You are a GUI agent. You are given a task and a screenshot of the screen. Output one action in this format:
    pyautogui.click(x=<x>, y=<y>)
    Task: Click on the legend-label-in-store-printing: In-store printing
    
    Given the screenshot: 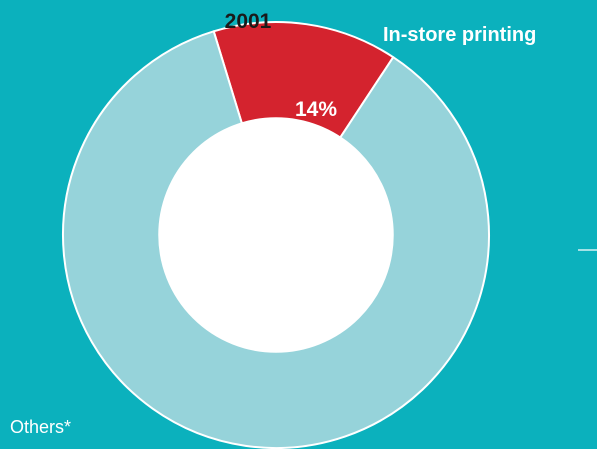 What is the action you would take?
    pyautogui.click(x=460, y=35)
    